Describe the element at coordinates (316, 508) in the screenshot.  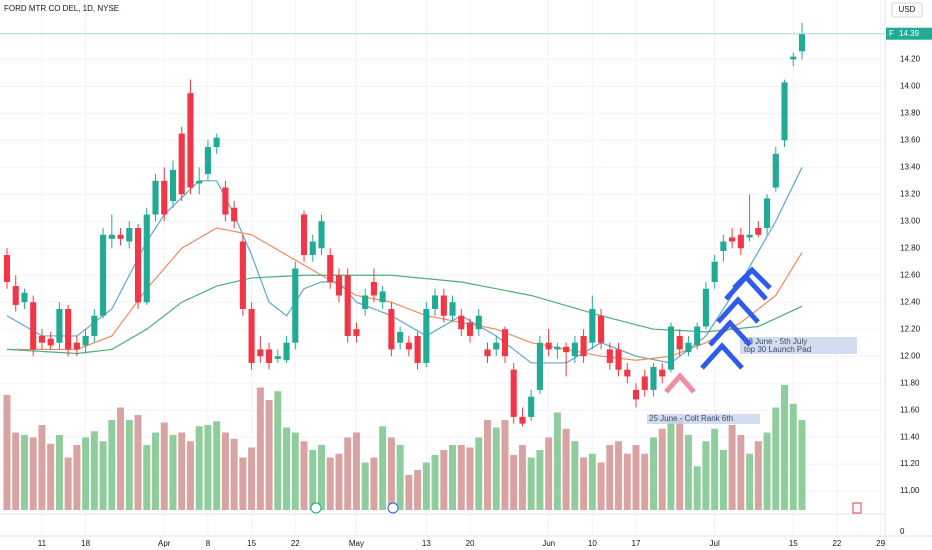
I see `earnings-icon` at that location.